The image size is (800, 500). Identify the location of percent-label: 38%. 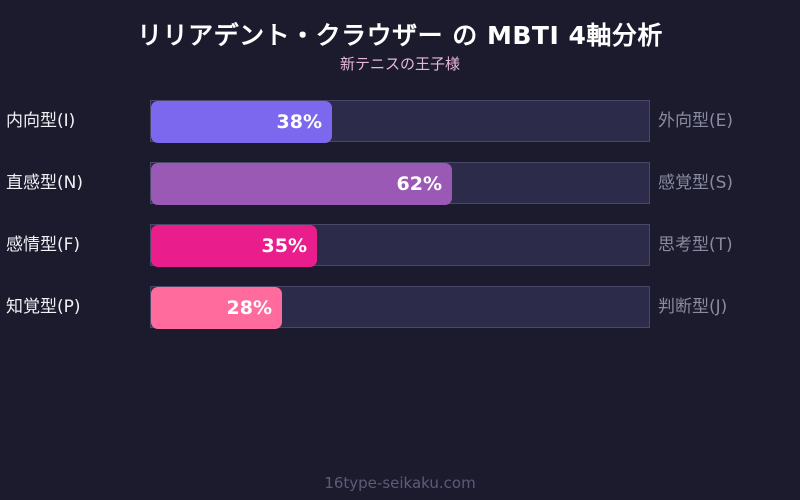
(299, 122).